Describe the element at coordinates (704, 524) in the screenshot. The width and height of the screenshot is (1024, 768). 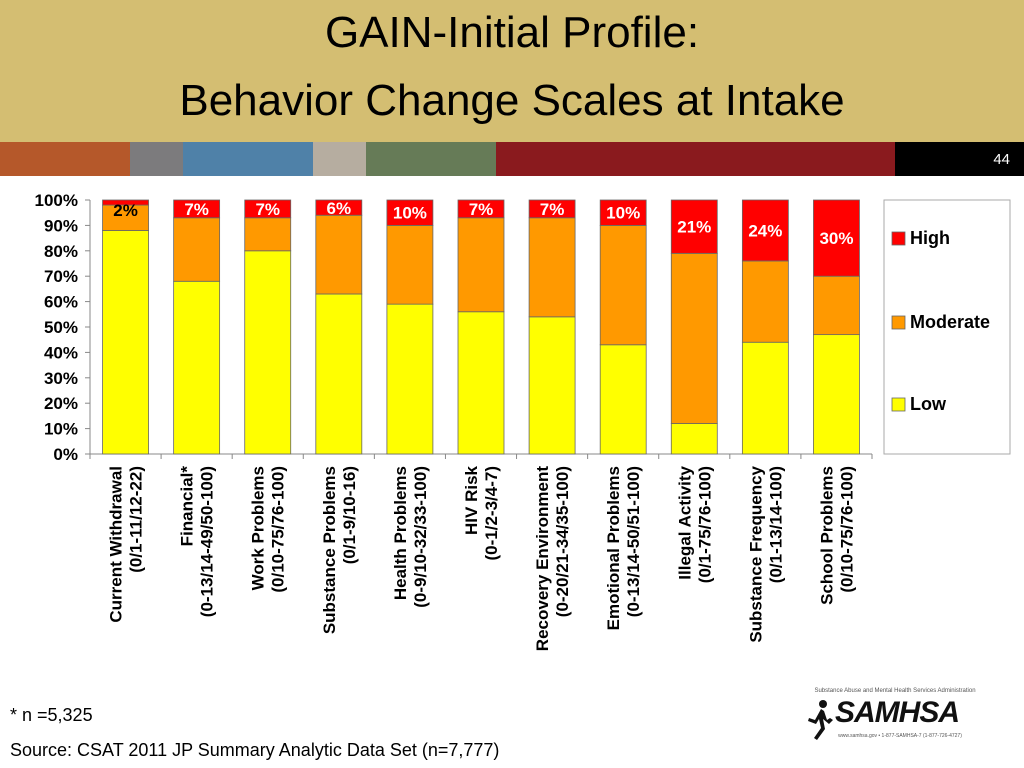
I see `x-category-range: (0/1-75/76-100)` at that location.